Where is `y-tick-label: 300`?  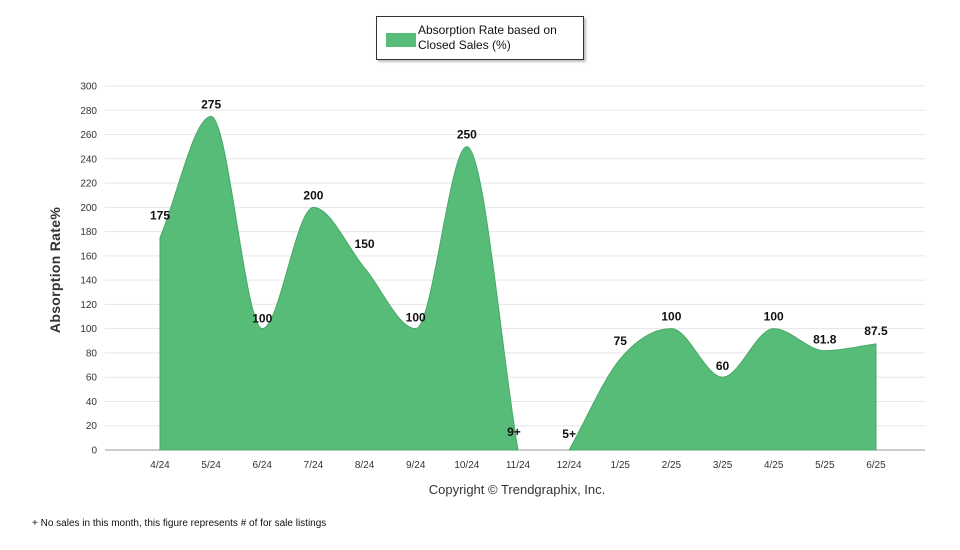 y-tick-label: 300 is located at coordinates (88, 87).